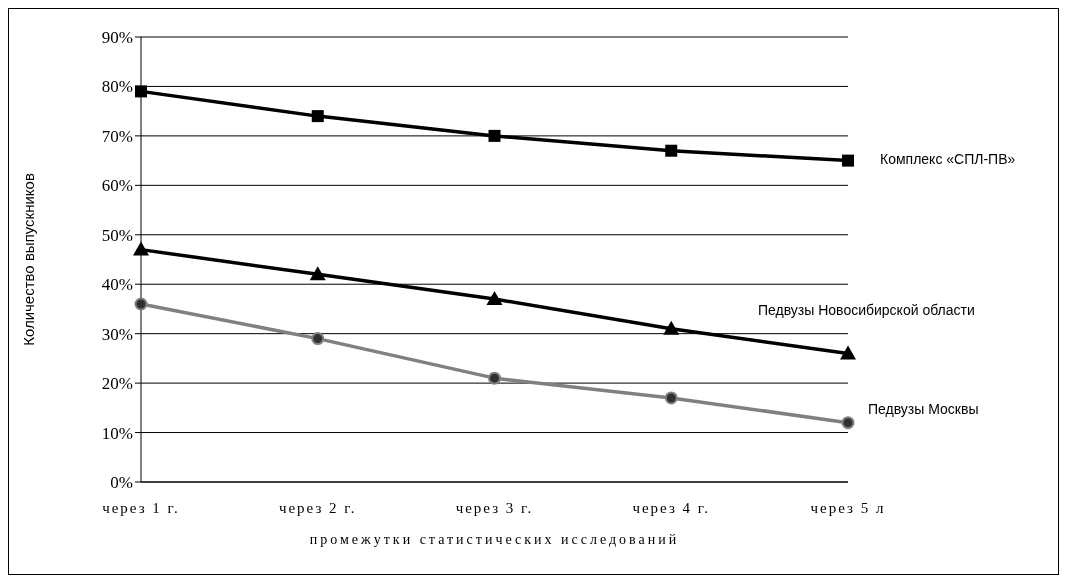 Image resolution: width=1069 pixels, height=585 pixels. I want to click on y-tick-label: 30%, so click(117, 334).